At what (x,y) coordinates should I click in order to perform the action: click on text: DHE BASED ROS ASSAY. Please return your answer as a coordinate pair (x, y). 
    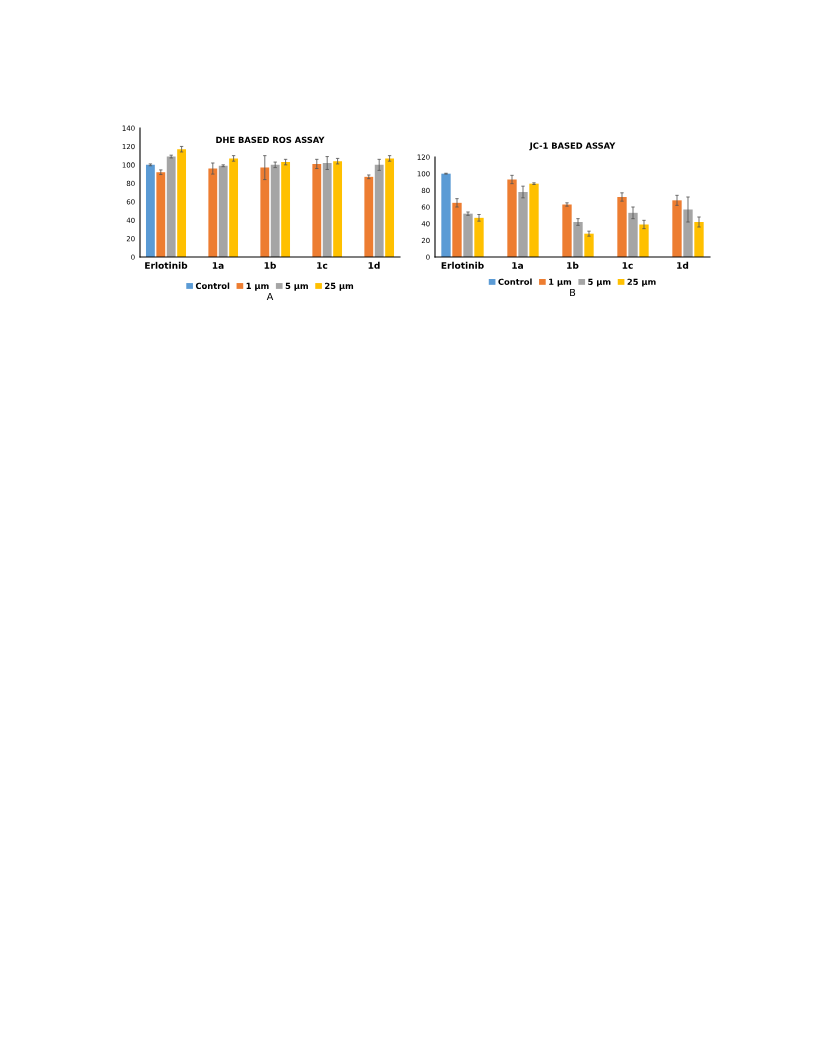
    Looking at the image, I should click on (270, 140).